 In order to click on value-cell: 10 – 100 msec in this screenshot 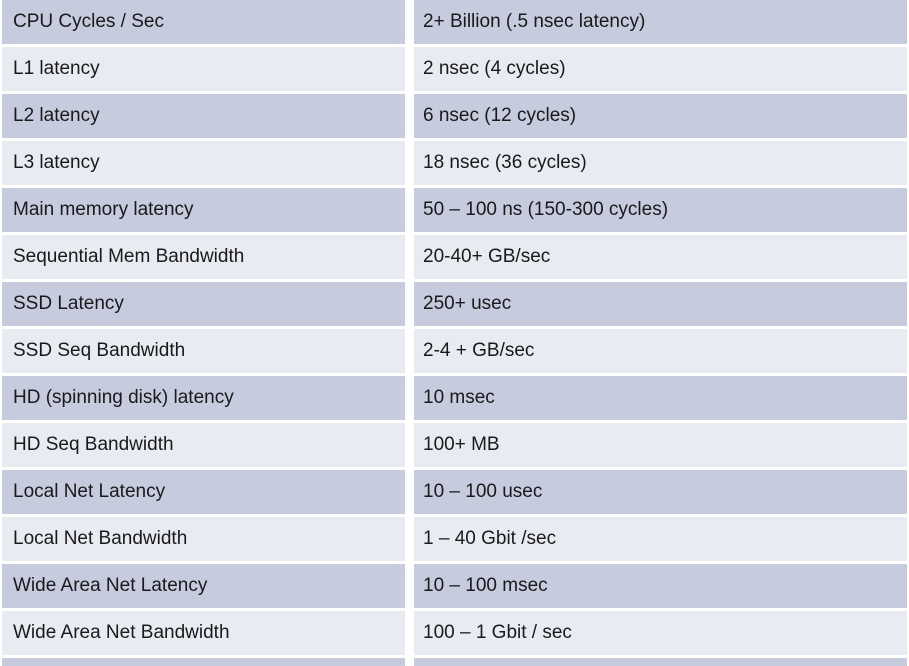, I will do `click(660, 586)`.